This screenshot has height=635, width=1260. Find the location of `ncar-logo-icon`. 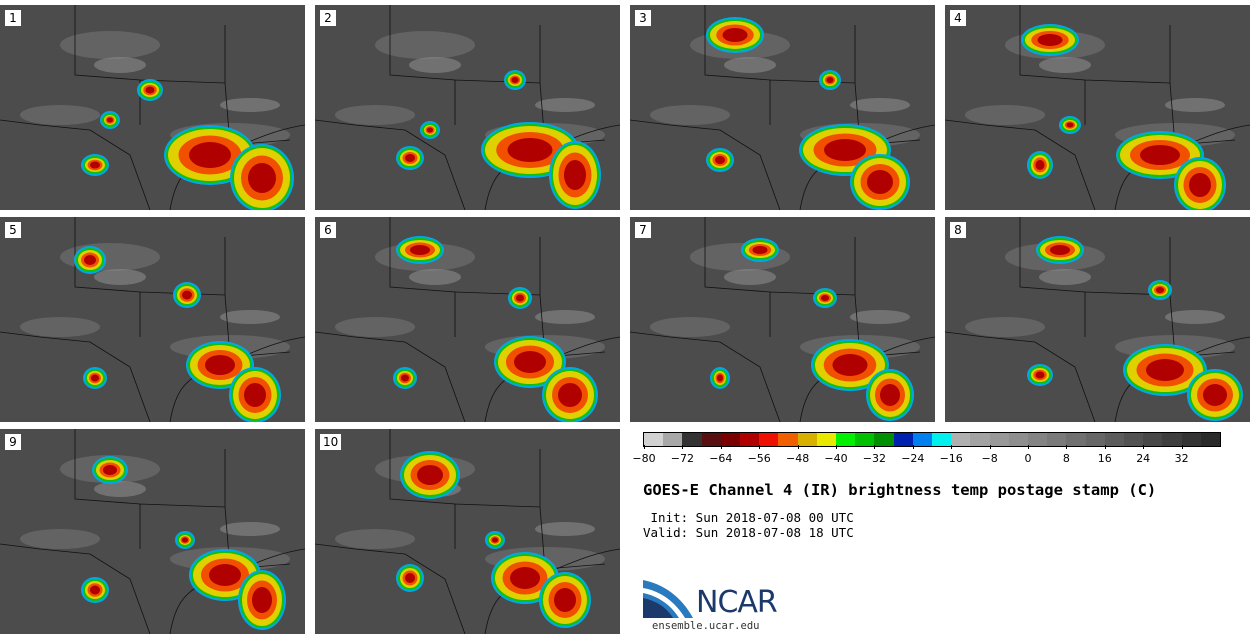

ncar-logo-icon is located at coordinates (668, 599).